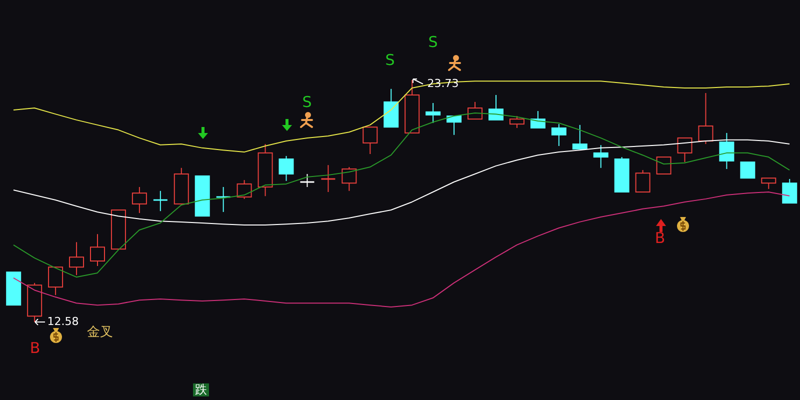  Describe the element at coordinates (660, 237) in the screenshot. I see `annotation: B` at that location.